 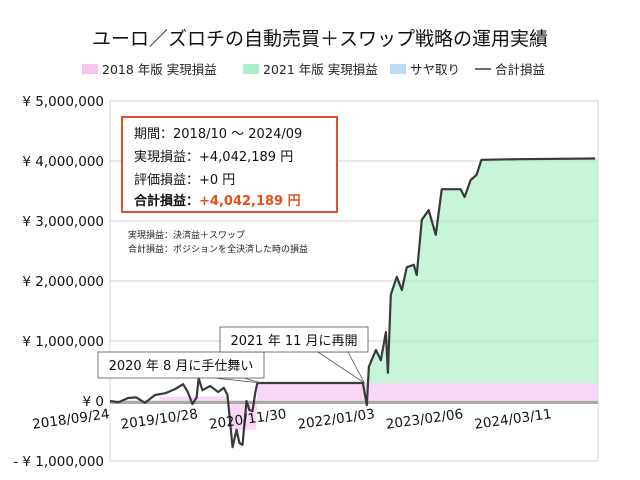 I want to click on svg-text: 期間：2018/10 ～ 2024/09, so click(x=218, y=134).